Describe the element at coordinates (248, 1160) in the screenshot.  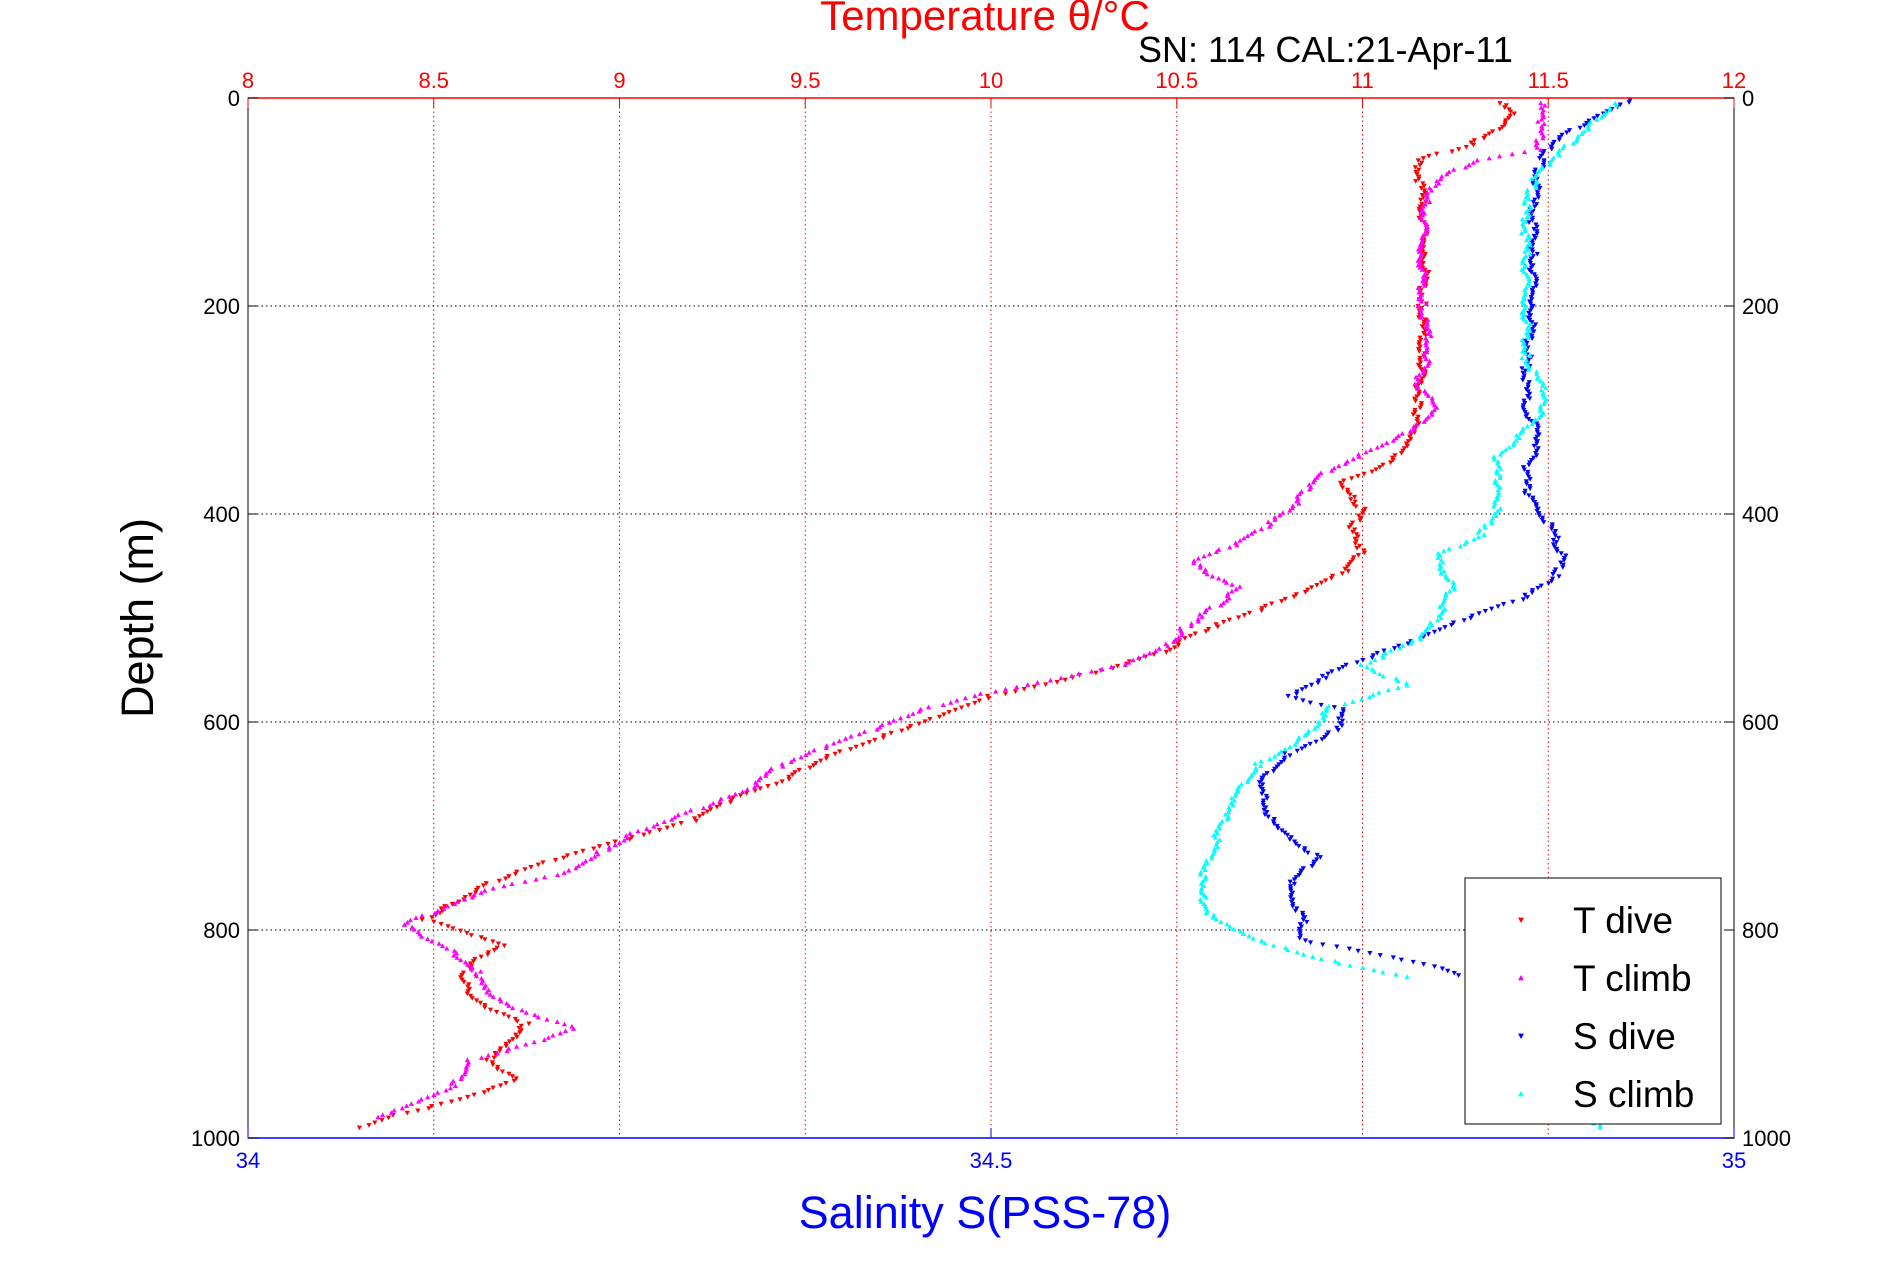
I see `salinity-tick-label: 34` at that location.